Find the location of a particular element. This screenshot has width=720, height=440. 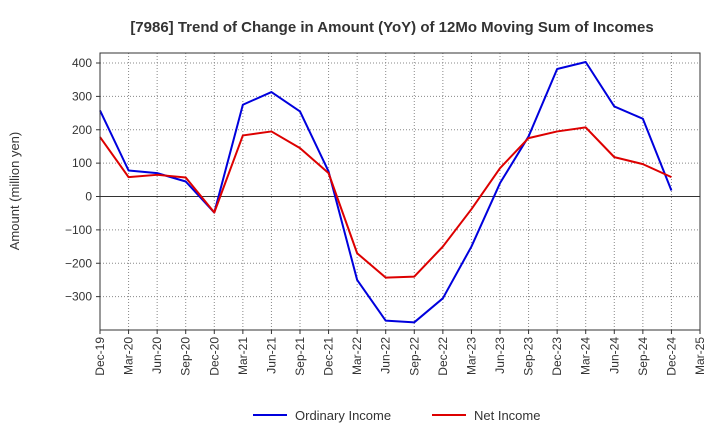

y-axis-label: Amount (million yen) is located at coordinates (14, 191).